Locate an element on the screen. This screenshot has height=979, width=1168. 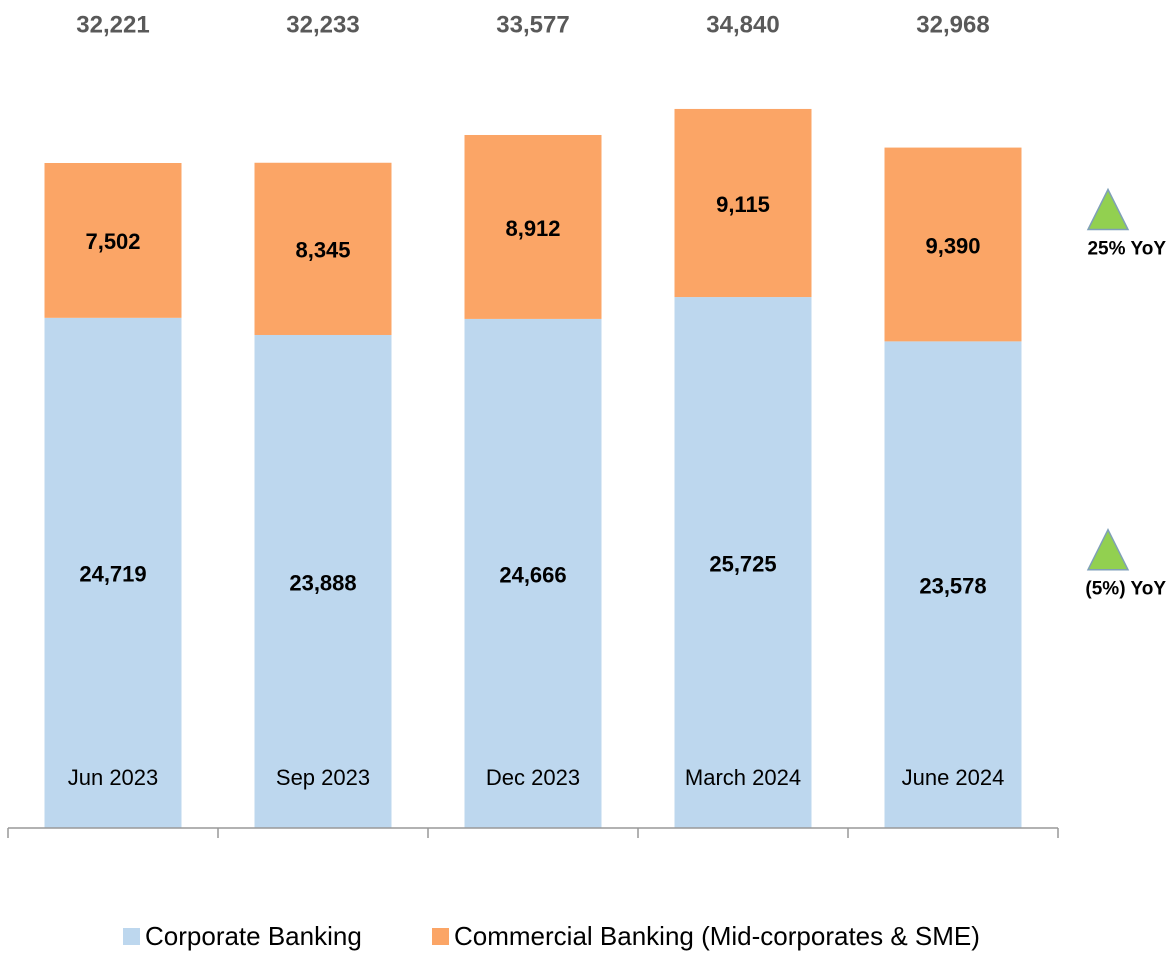
data-label: 25,725 is located at coordinates (742, 563).